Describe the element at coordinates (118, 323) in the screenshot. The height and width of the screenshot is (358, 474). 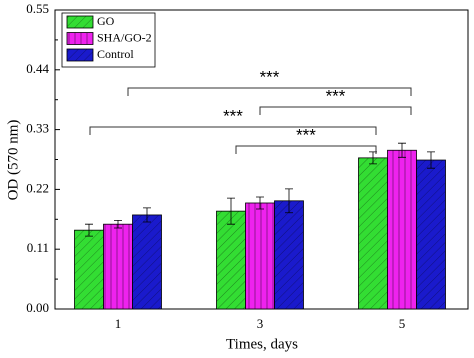
I see `x-tick-label: 1` at that location.